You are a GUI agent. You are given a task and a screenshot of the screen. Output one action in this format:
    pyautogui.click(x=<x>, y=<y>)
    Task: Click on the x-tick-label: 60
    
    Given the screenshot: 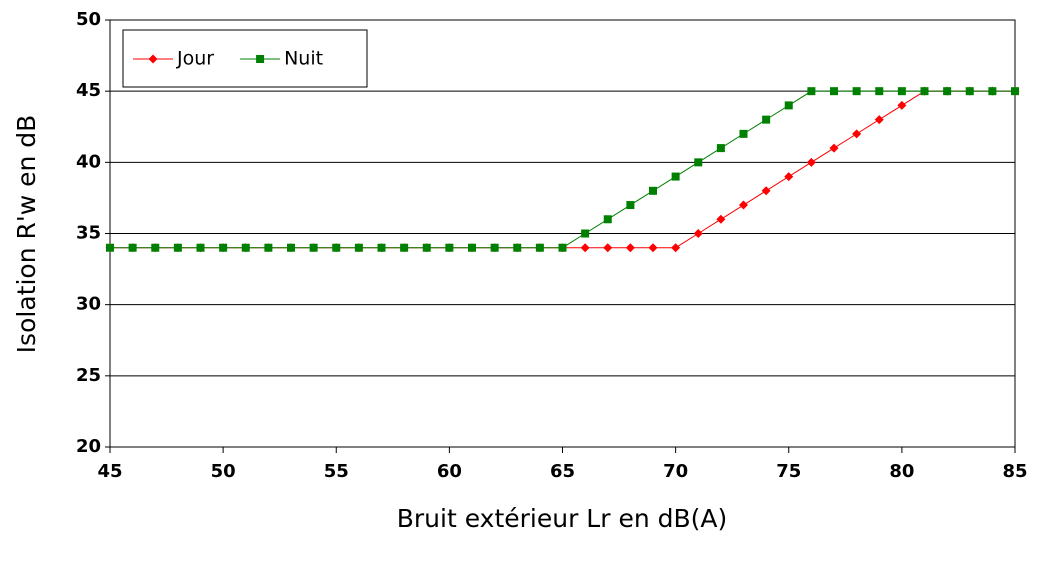 What is the action you would take?
    pyautogui.click(x=449, y=471)
    